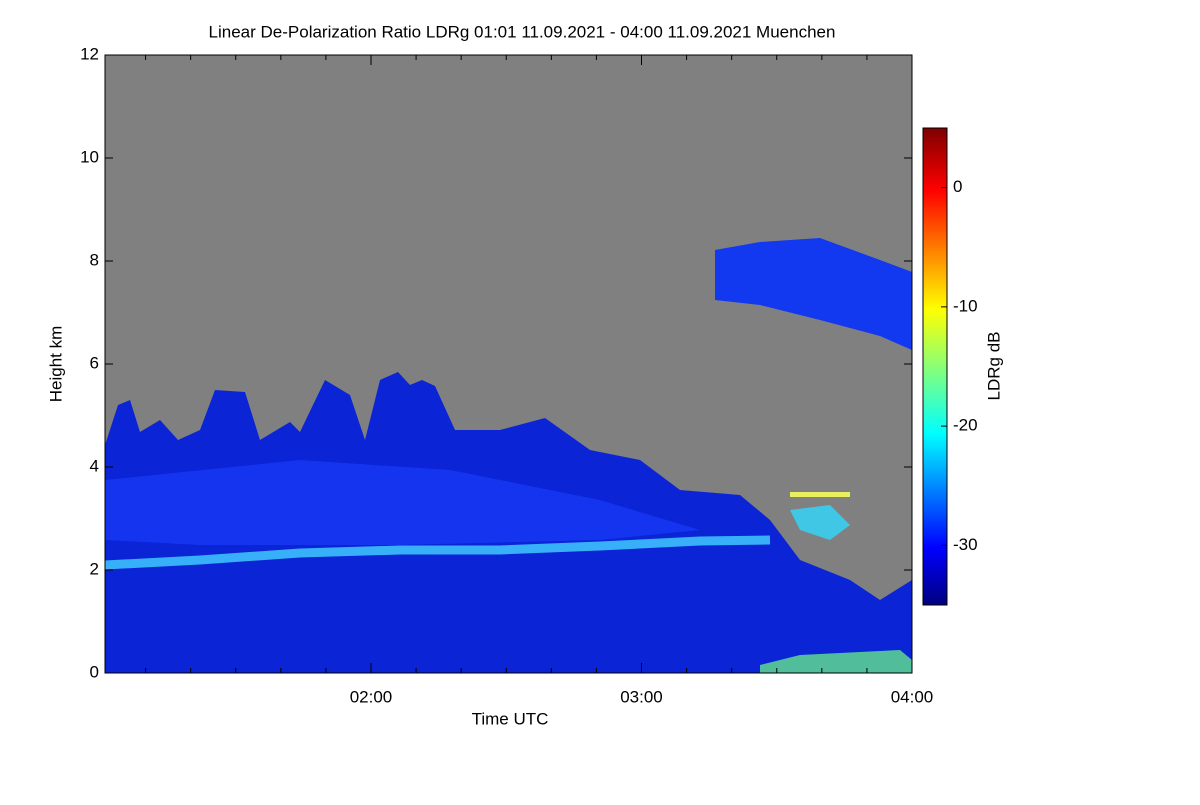 This screenshot has height=805, width=1200. Describe the element at coordinates (912, 696) in the screenshot. I see `x-tick-label: 04:00` at that location.